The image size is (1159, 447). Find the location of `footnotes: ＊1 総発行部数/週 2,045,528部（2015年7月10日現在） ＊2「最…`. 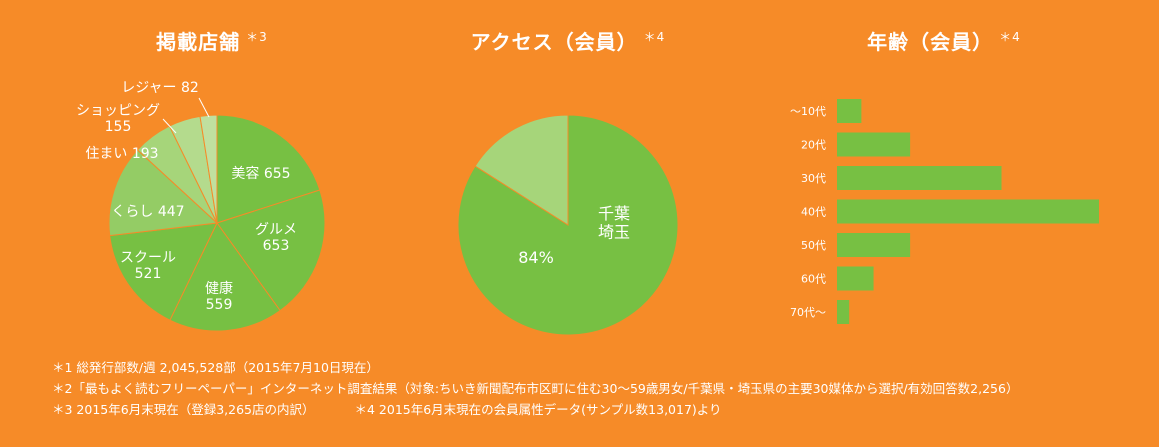

footnotes: ＊1 総発行部数/週 2,045,528部（2015年7月10日現在） ＊2「最… is located at coordinates (535, 388).